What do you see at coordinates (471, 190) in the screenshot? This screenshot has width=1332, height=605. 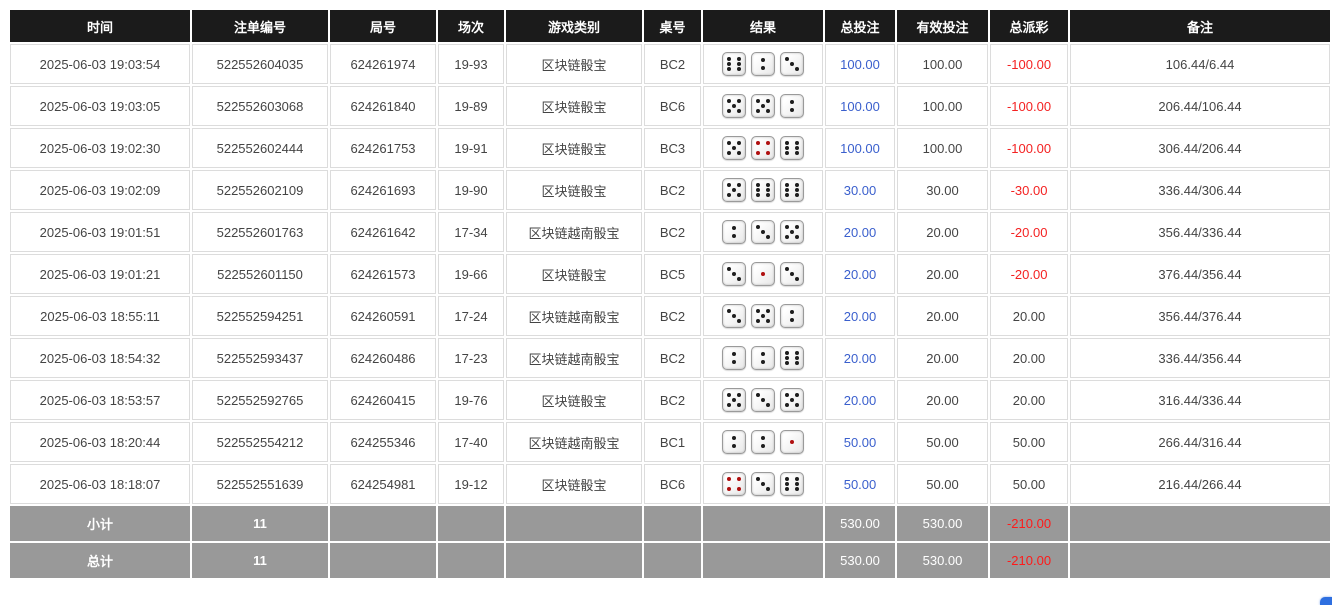 I see `cell-session: 19-90` at bounding box center [471, 190].